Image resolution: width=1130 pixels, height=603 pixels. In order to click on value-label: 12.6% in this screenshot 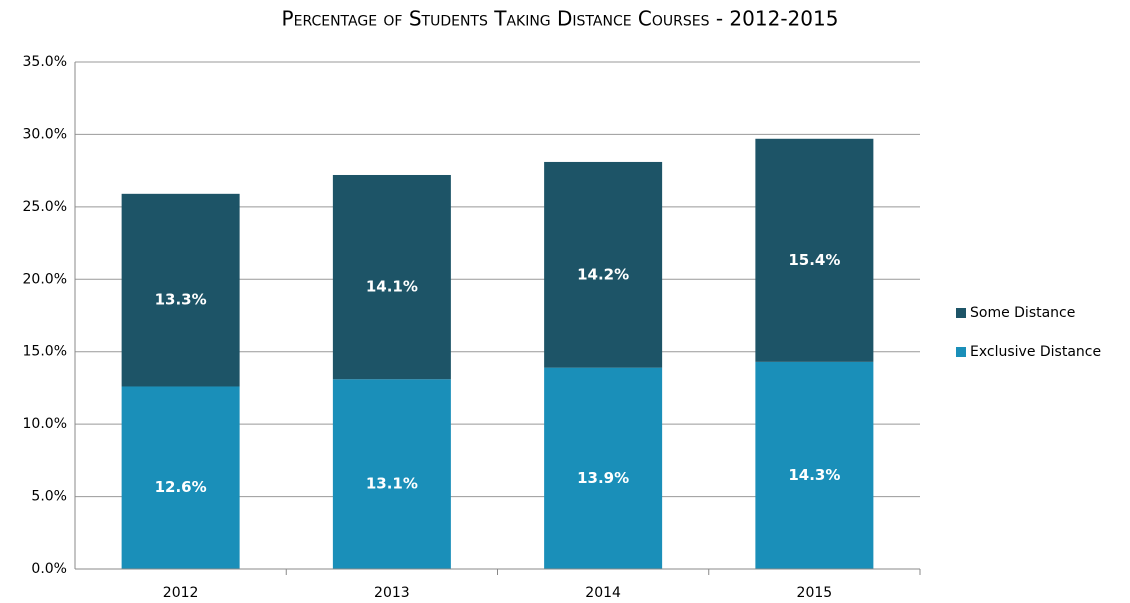, I will do `click(181, 487)`.